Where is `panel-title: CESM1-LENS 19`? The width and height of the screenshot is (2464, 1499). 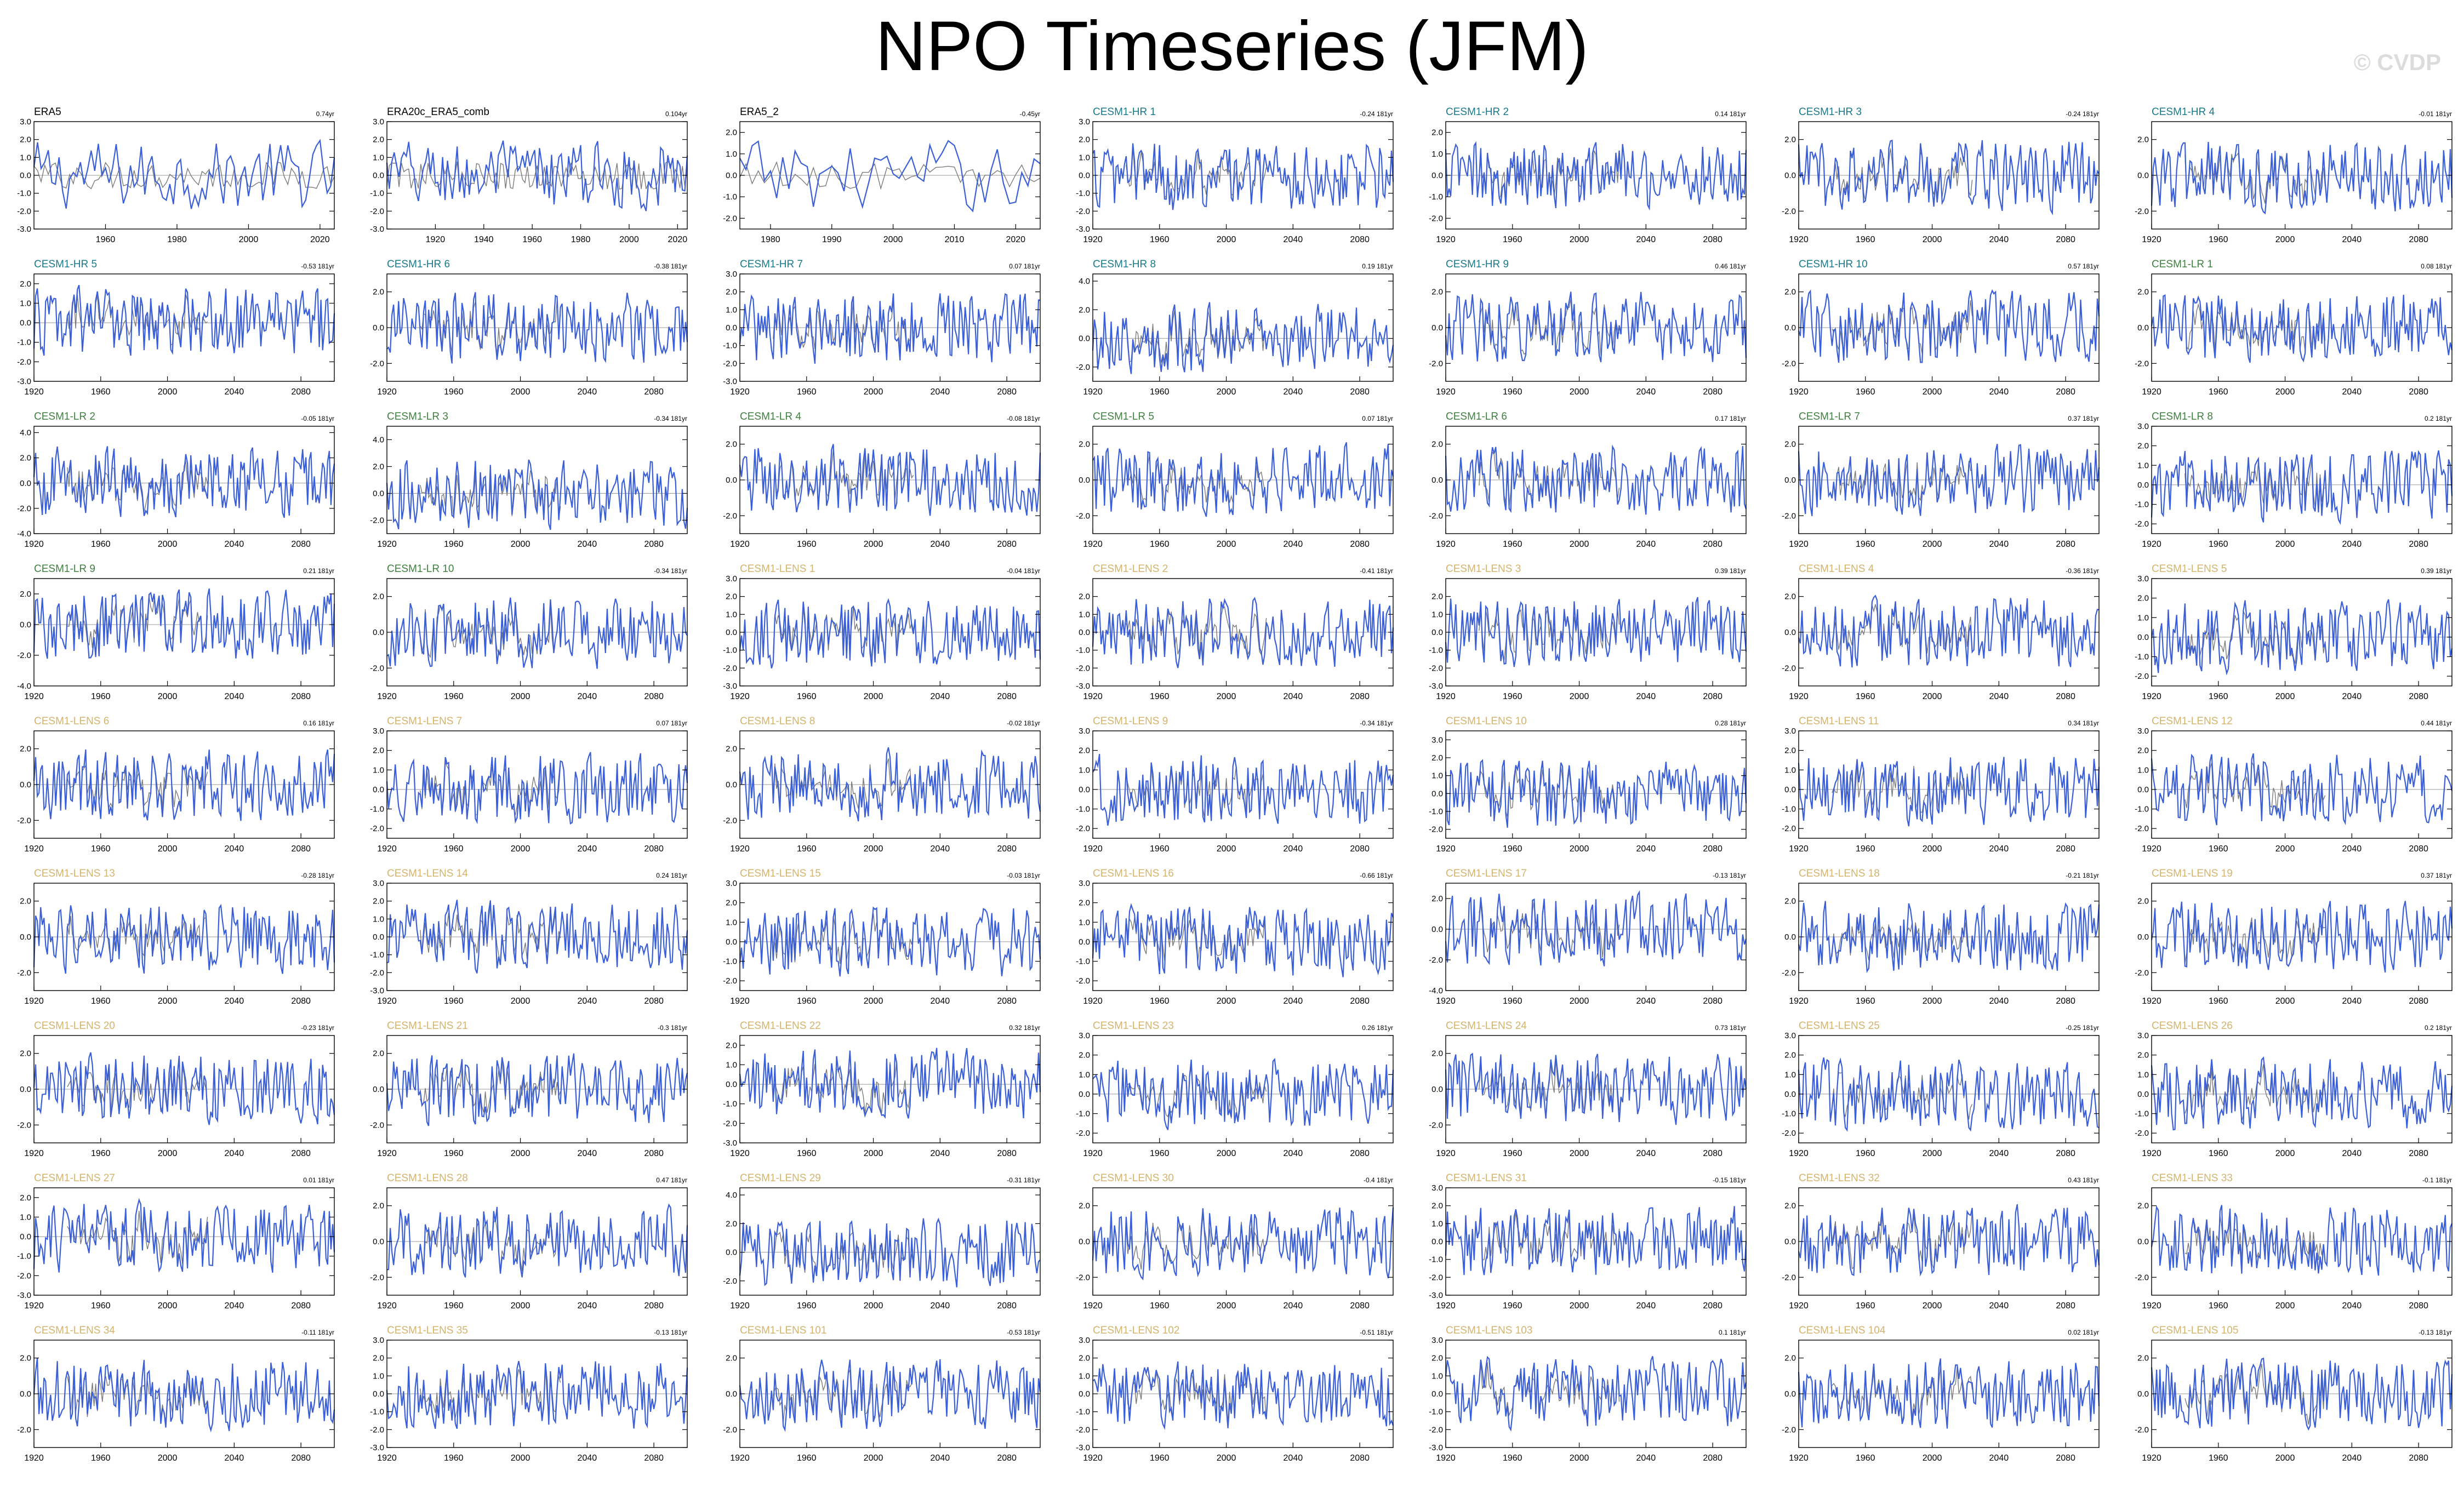 panel-title: CESM1-LENS 19 is located at coordinates (2192, 873).